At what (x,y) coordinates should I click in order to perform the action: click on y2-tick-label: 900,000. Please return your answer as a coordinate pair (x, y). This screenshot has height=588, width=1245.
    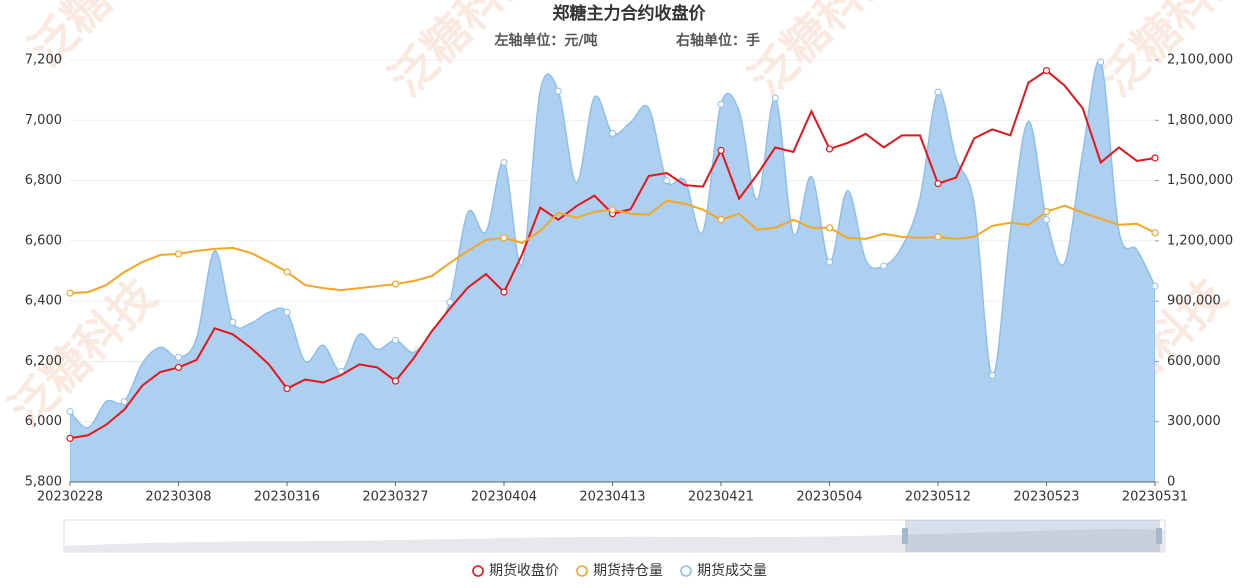
    Looking at the image, I should click on (1194, 301).